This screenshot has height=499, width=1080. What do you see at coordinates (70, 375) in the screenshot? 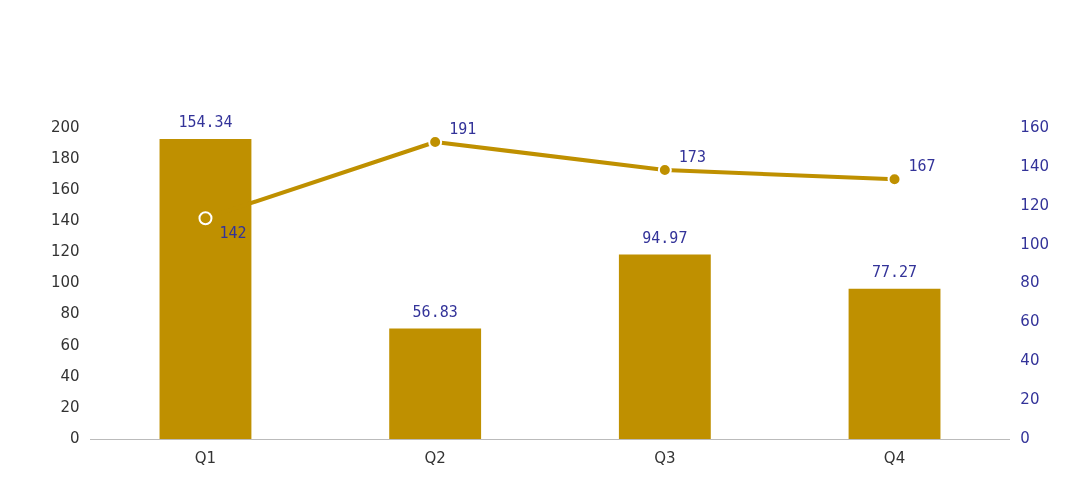
I see `y-tick-label: 40` at bounding box center [70, 375].